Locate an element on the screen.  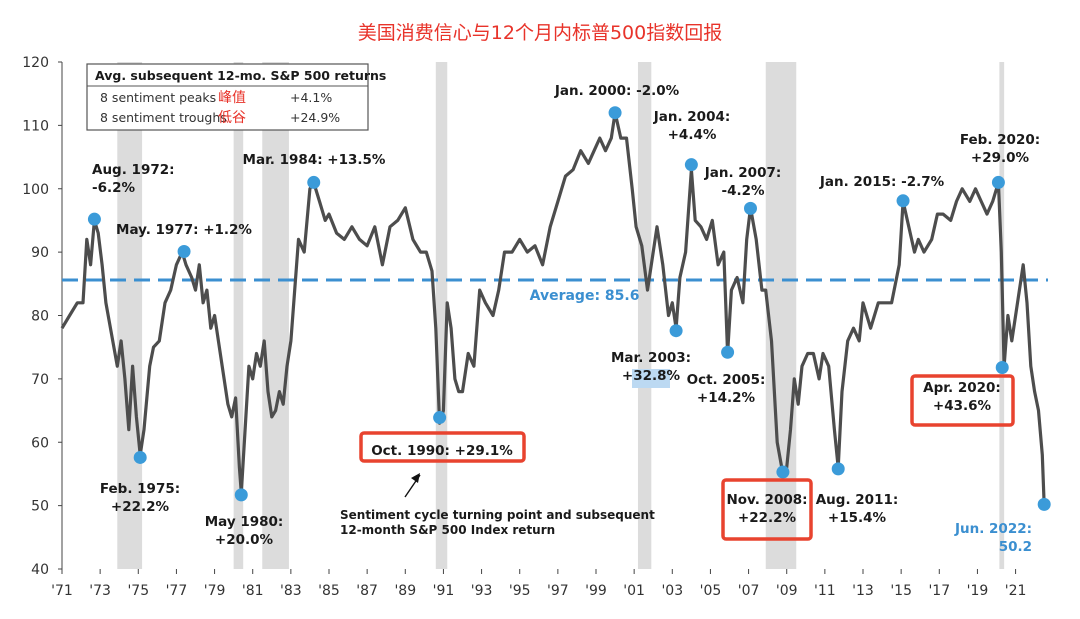
x-tick-label: '91 is located at coordinates (444, 591).